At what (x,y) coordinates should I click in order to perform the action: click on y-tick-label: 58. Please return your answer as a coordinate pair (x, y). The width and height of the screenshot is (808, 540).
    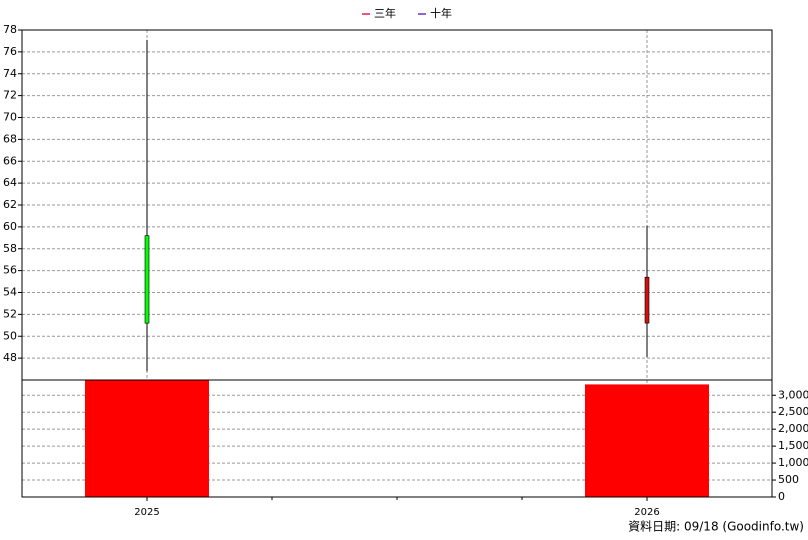
    Looking at the image, I should click on (10, 248).